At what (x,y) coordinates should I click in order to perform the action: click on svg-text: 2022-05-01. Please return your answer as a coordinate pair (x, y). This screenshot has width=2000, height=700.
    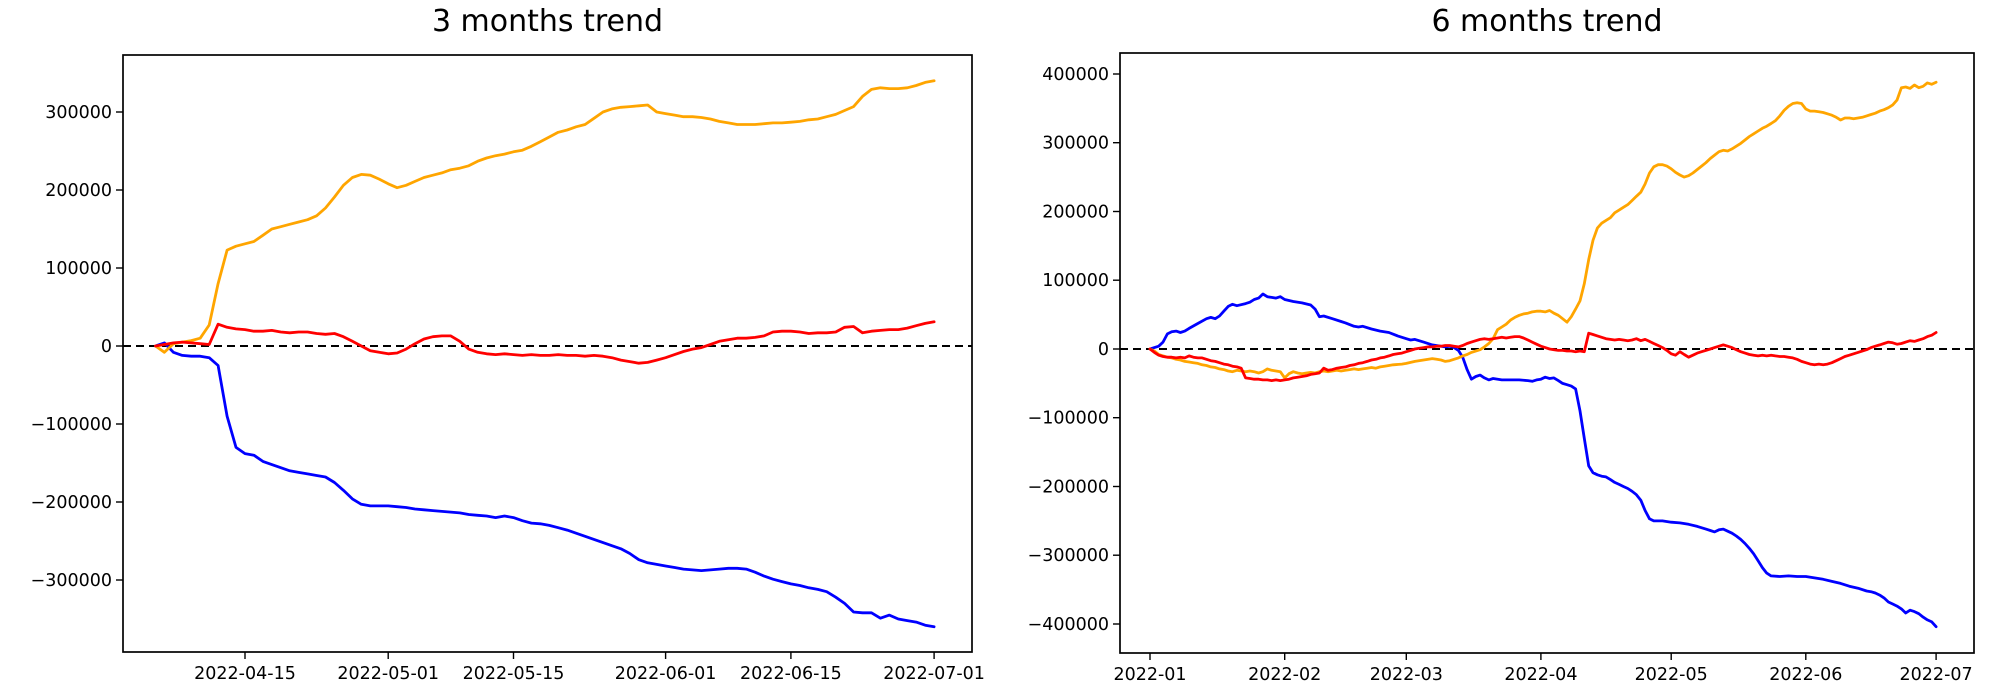
    Looking at the image, I should click on (388, 674).